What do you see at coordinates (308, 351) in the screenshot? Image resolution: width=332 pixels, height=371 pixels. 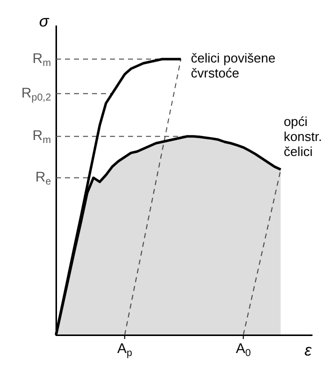 I see `x-axis-title: ε` at bounding box center [308, 351].